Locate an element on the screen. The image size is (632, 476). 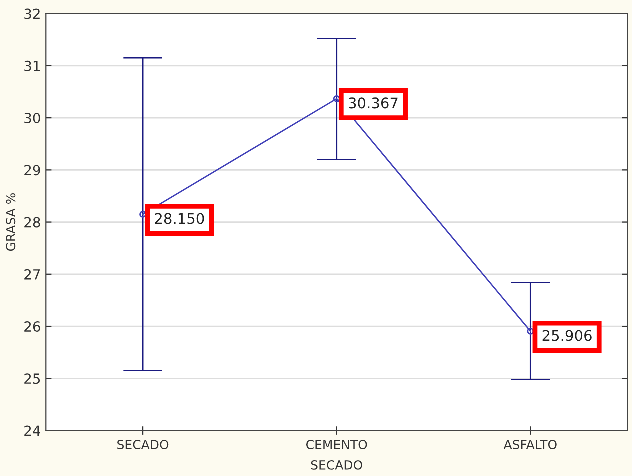
x-axis-title: SECADO is located at coordinates (336, 465).